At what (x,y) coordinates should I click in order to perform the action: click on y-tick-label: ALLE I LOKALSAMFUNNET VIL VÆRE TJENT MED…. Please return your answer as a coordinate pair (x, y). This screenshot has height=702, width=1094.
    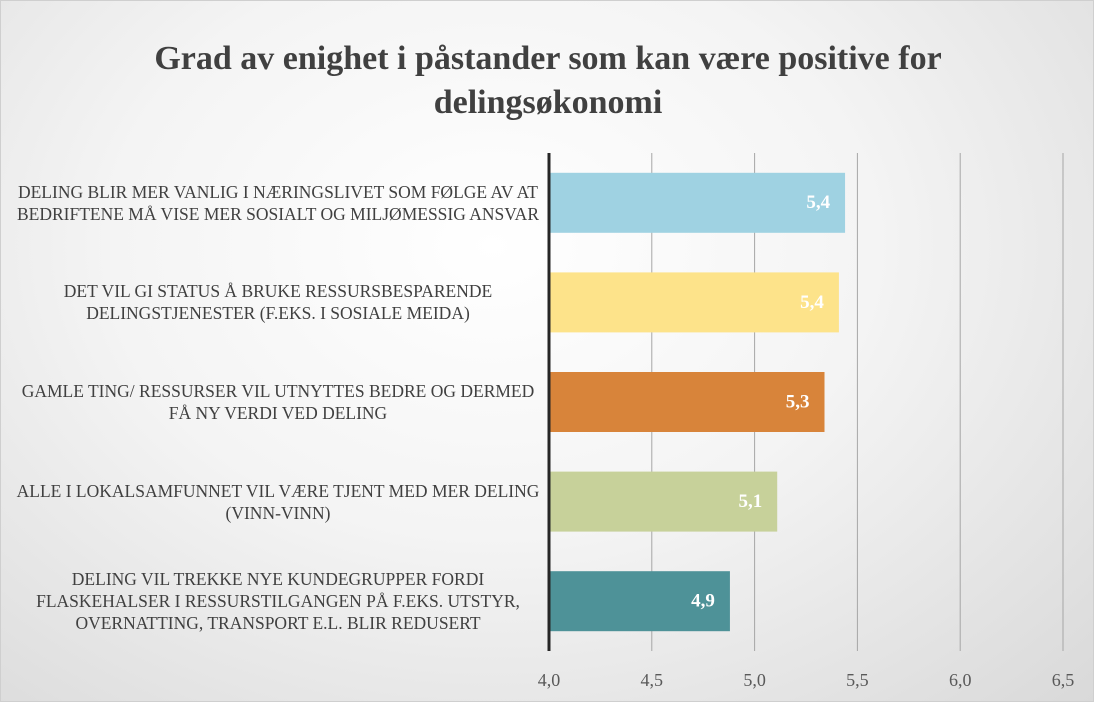
    Looking at the image, I should click on (278, 501).